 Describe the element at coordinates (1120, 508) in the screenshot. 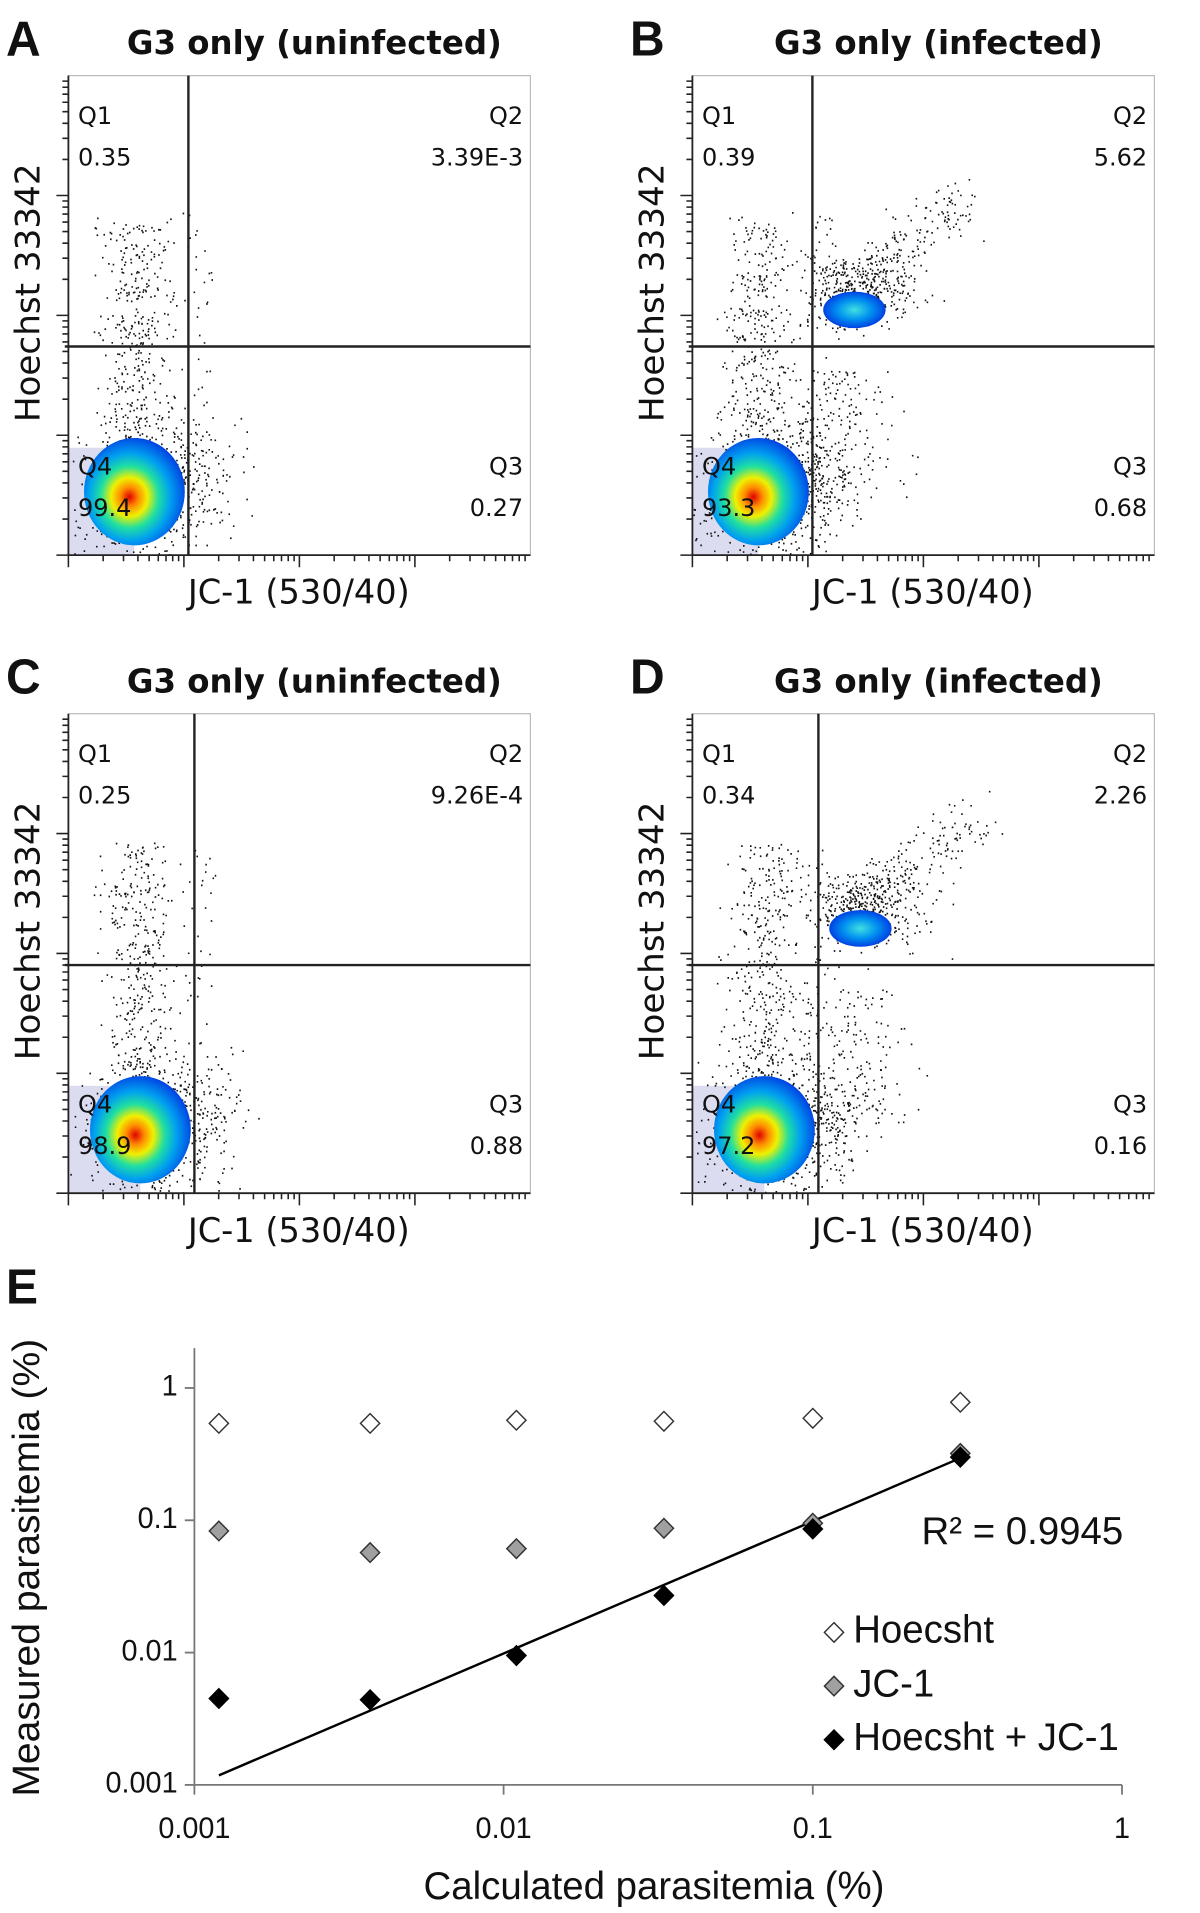

I see `quadrant-value: 0.68` at that location.